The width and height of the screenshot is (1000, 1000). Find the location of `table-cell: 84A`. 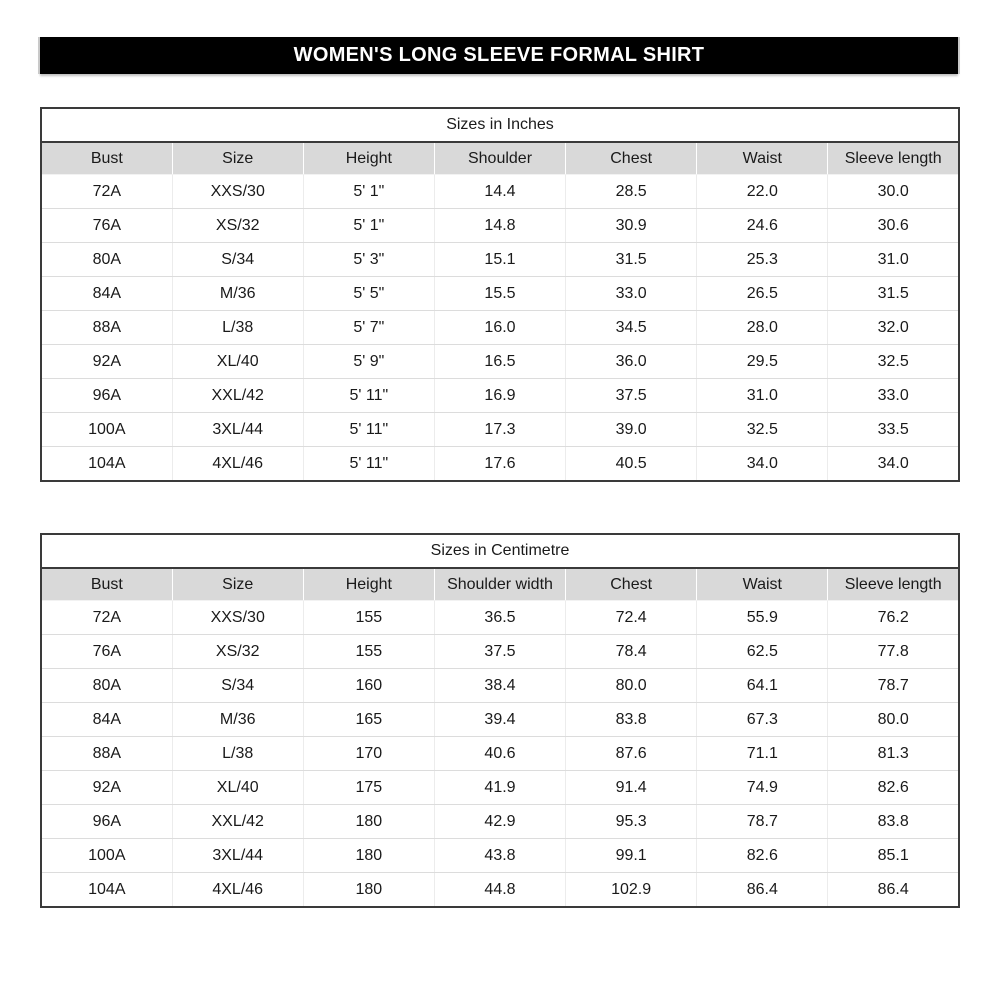

table-cell: 84A is located at coordinates (107, 719).